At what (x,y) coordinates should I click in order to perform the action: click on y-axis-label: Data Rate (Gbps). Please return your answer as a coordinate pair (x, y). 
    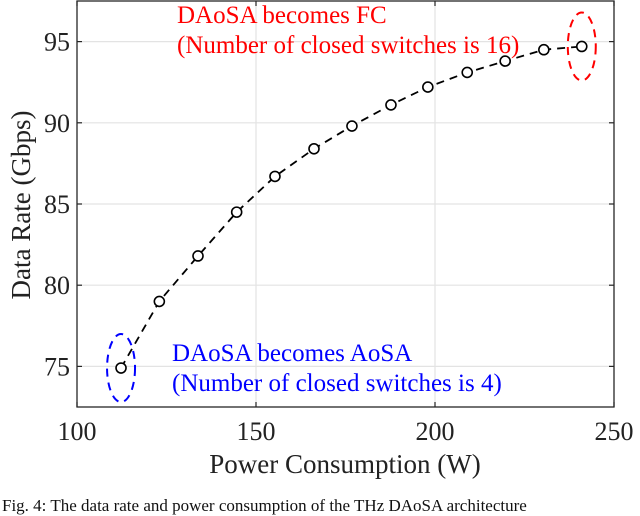
    Looking at the image, I should click on (21, 205).